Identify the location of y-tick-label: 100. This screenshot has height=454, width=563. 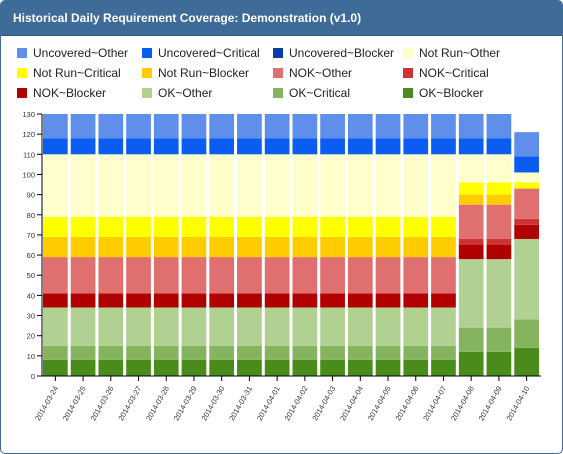
(28, 174).